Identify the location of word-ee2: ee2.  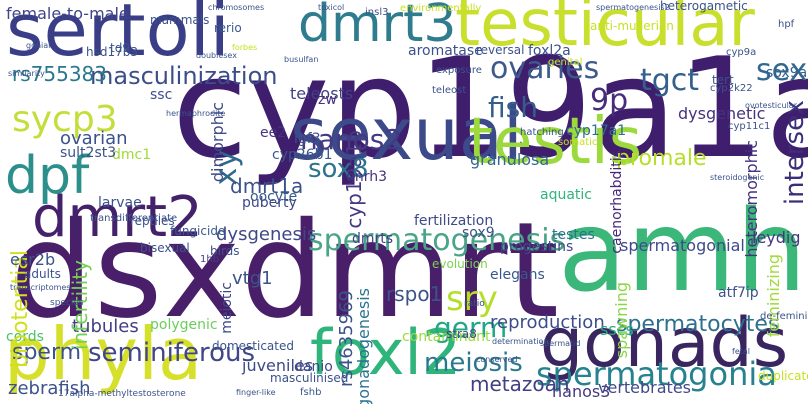
(273, 133).